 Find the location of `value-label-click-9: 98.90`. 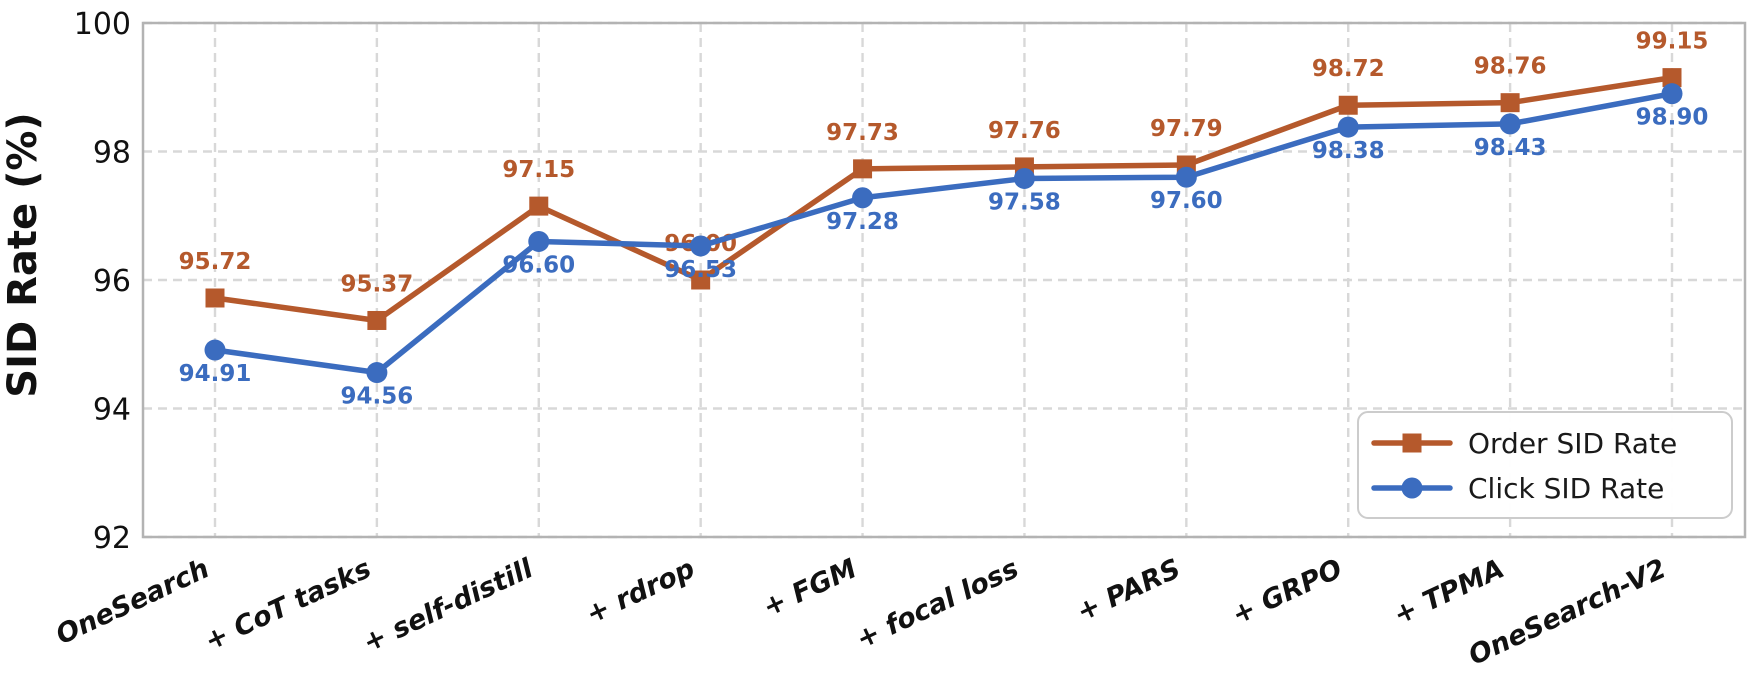

value-label-click-9: 98.90 is located at coordinates (1672, 118).